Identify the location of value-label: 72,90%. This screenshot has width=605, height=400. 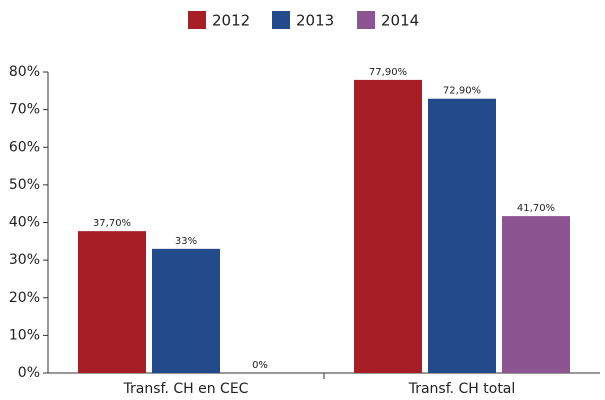
(462, 91).